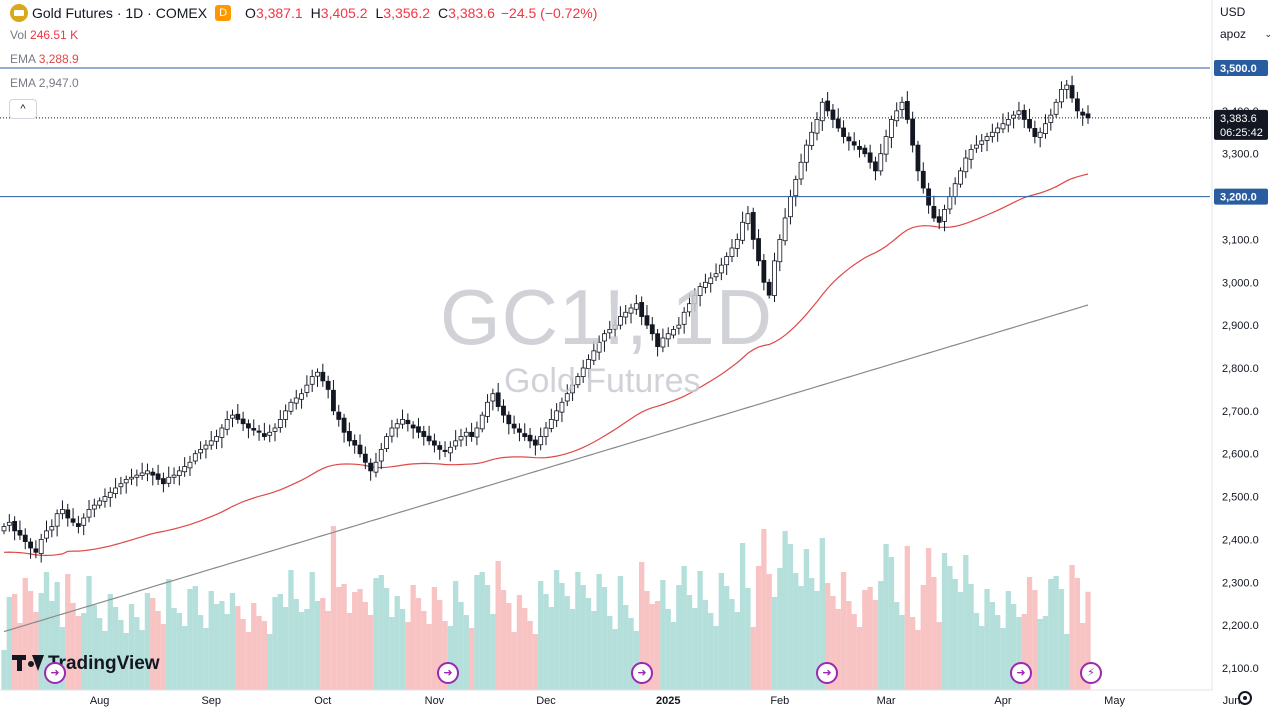 This screenshot has width=1278, height=714. I want to click on x-tick-label: Dec, so click(546, 701).